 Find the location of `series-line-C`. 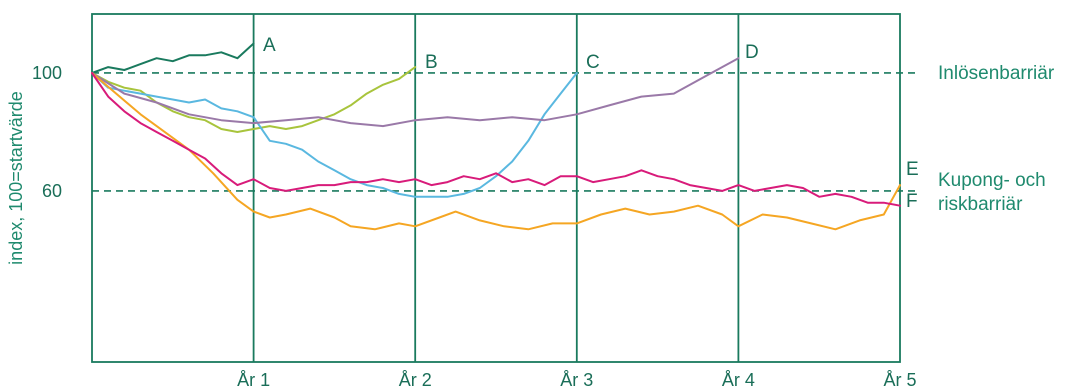

series-line-C is located at coordinates (334, 135).